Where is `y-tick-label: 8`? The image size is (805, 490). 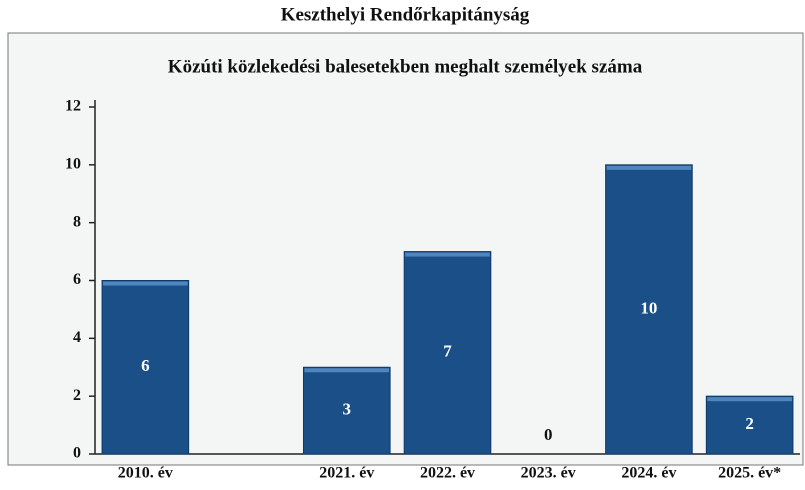 y-tick-label: 8 is located at coordinates (77, 221).